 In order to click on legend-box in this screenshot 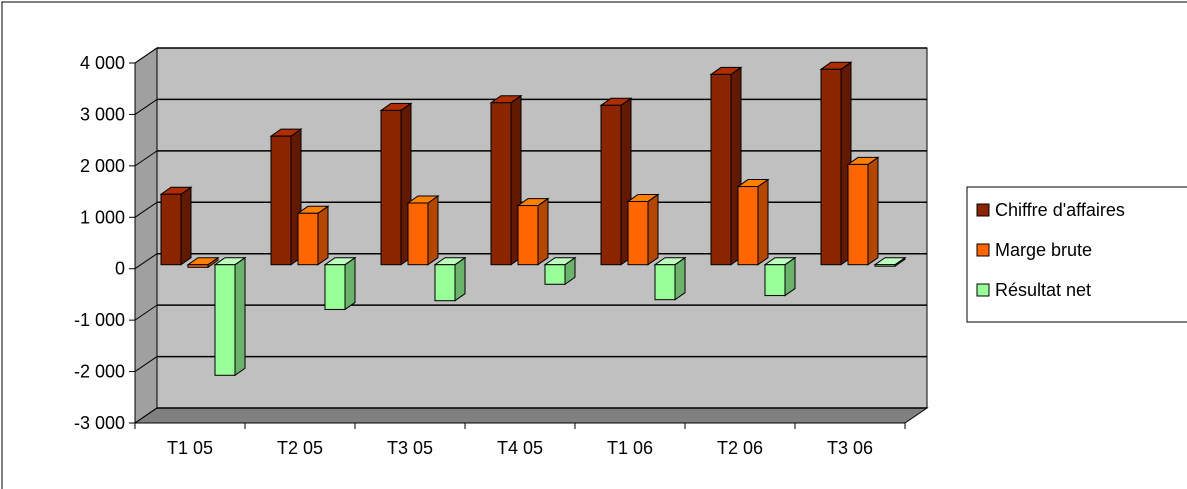, I will do `click(1076, 254)`.